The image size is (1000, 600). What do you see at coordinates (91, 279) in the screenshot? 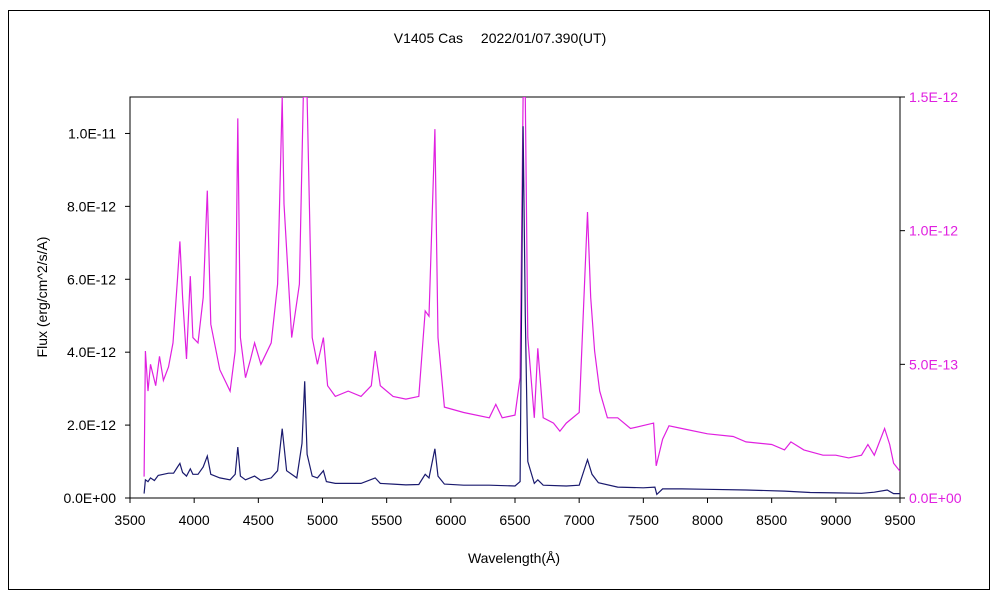
I see `y-left-tick-label: 6.0E-12` at bounding box center [91, 279].